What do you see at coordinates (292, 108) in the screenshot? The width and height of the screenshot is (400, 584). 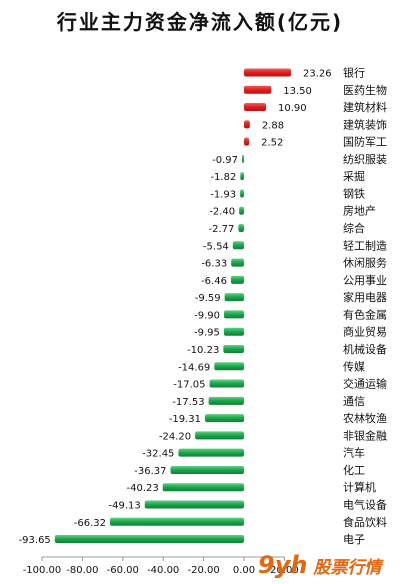 I see `value-label-3: 10.90` at bounding box center [292, 108].